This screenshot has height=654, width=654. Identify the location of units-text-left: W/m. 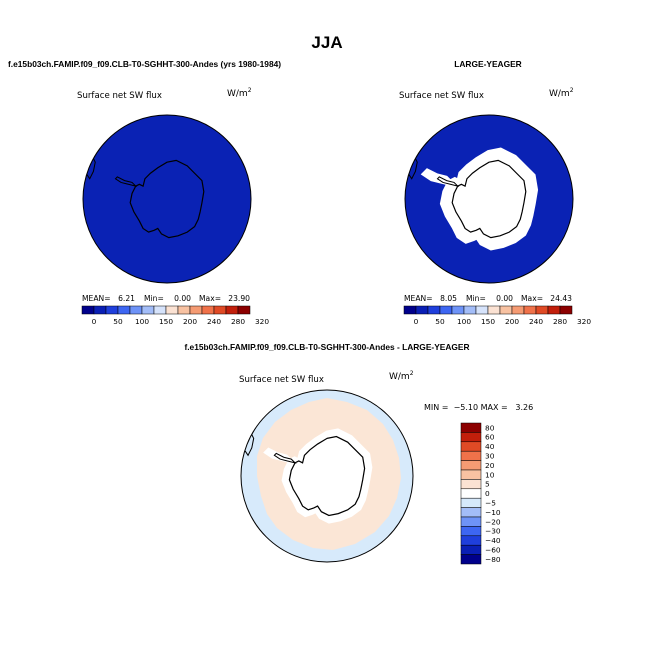
(237, 94).